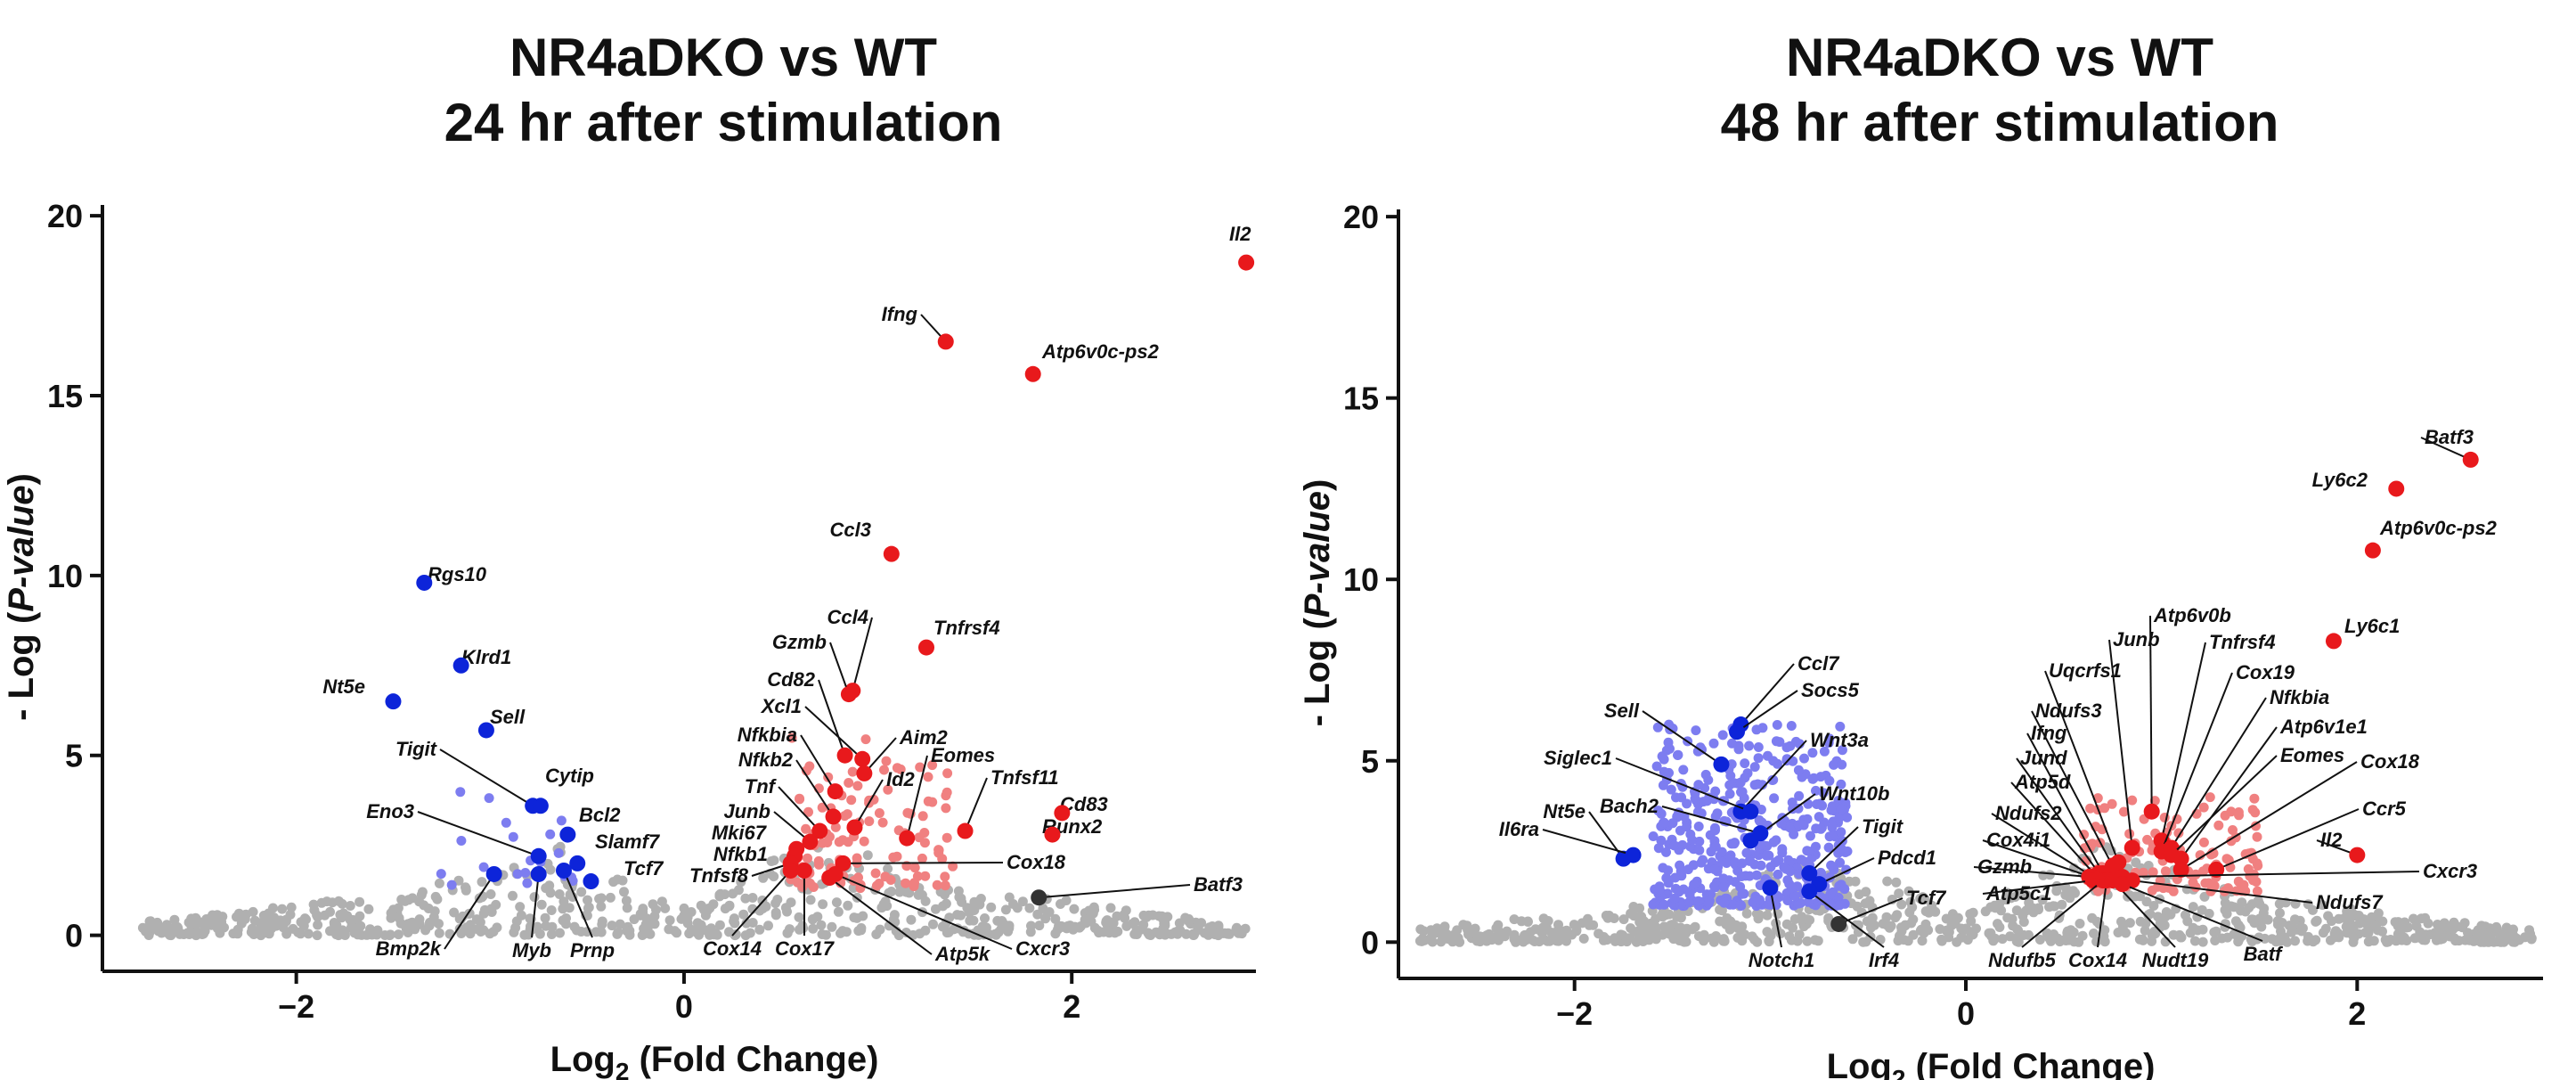 The width and height of the screenshot is (2576, 1080). What do you see at coordinates (1975, 894) in the screenshot?
I see `point-cloud-ns` at bounding box center [1975, 894].